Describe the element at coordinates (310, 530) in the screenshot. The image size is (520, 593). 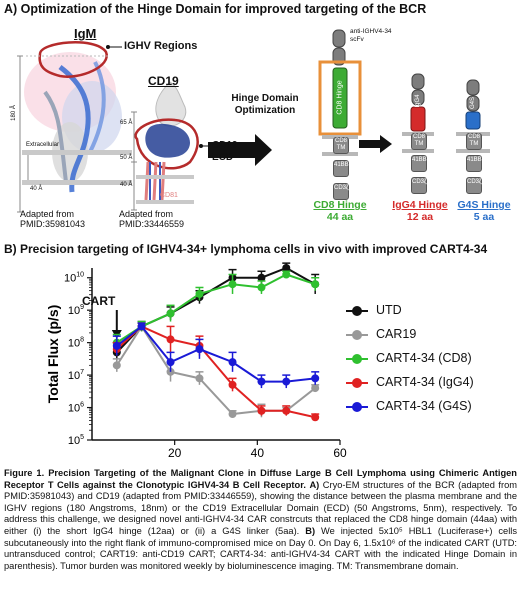
I see `caption-part-b-label: B)` at that location.